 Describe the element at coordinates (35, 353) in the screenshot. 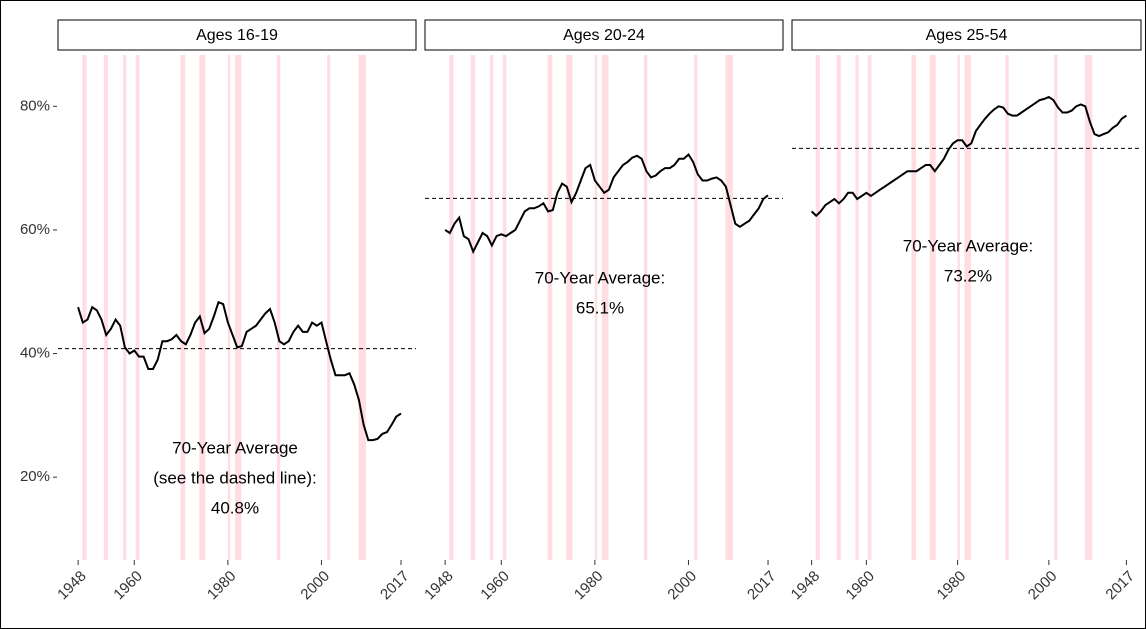

I see `y-tick-label: 40%` at that location.